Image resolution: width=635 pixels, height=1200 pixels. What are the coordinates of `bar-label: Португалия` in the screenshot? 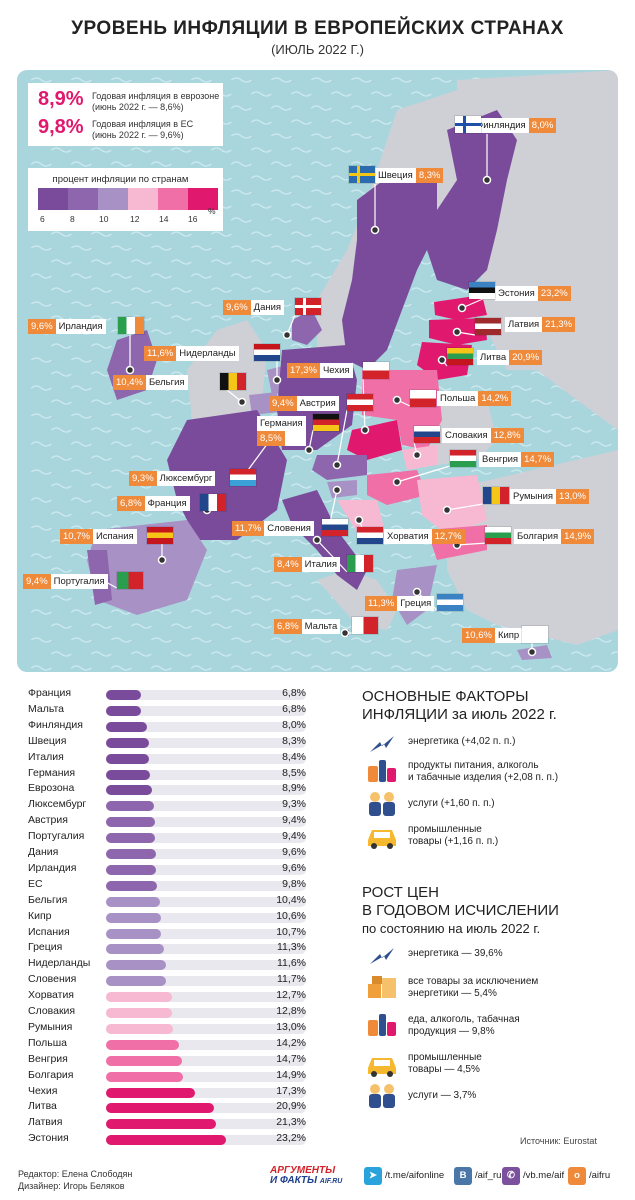 It's located at (56, 836).